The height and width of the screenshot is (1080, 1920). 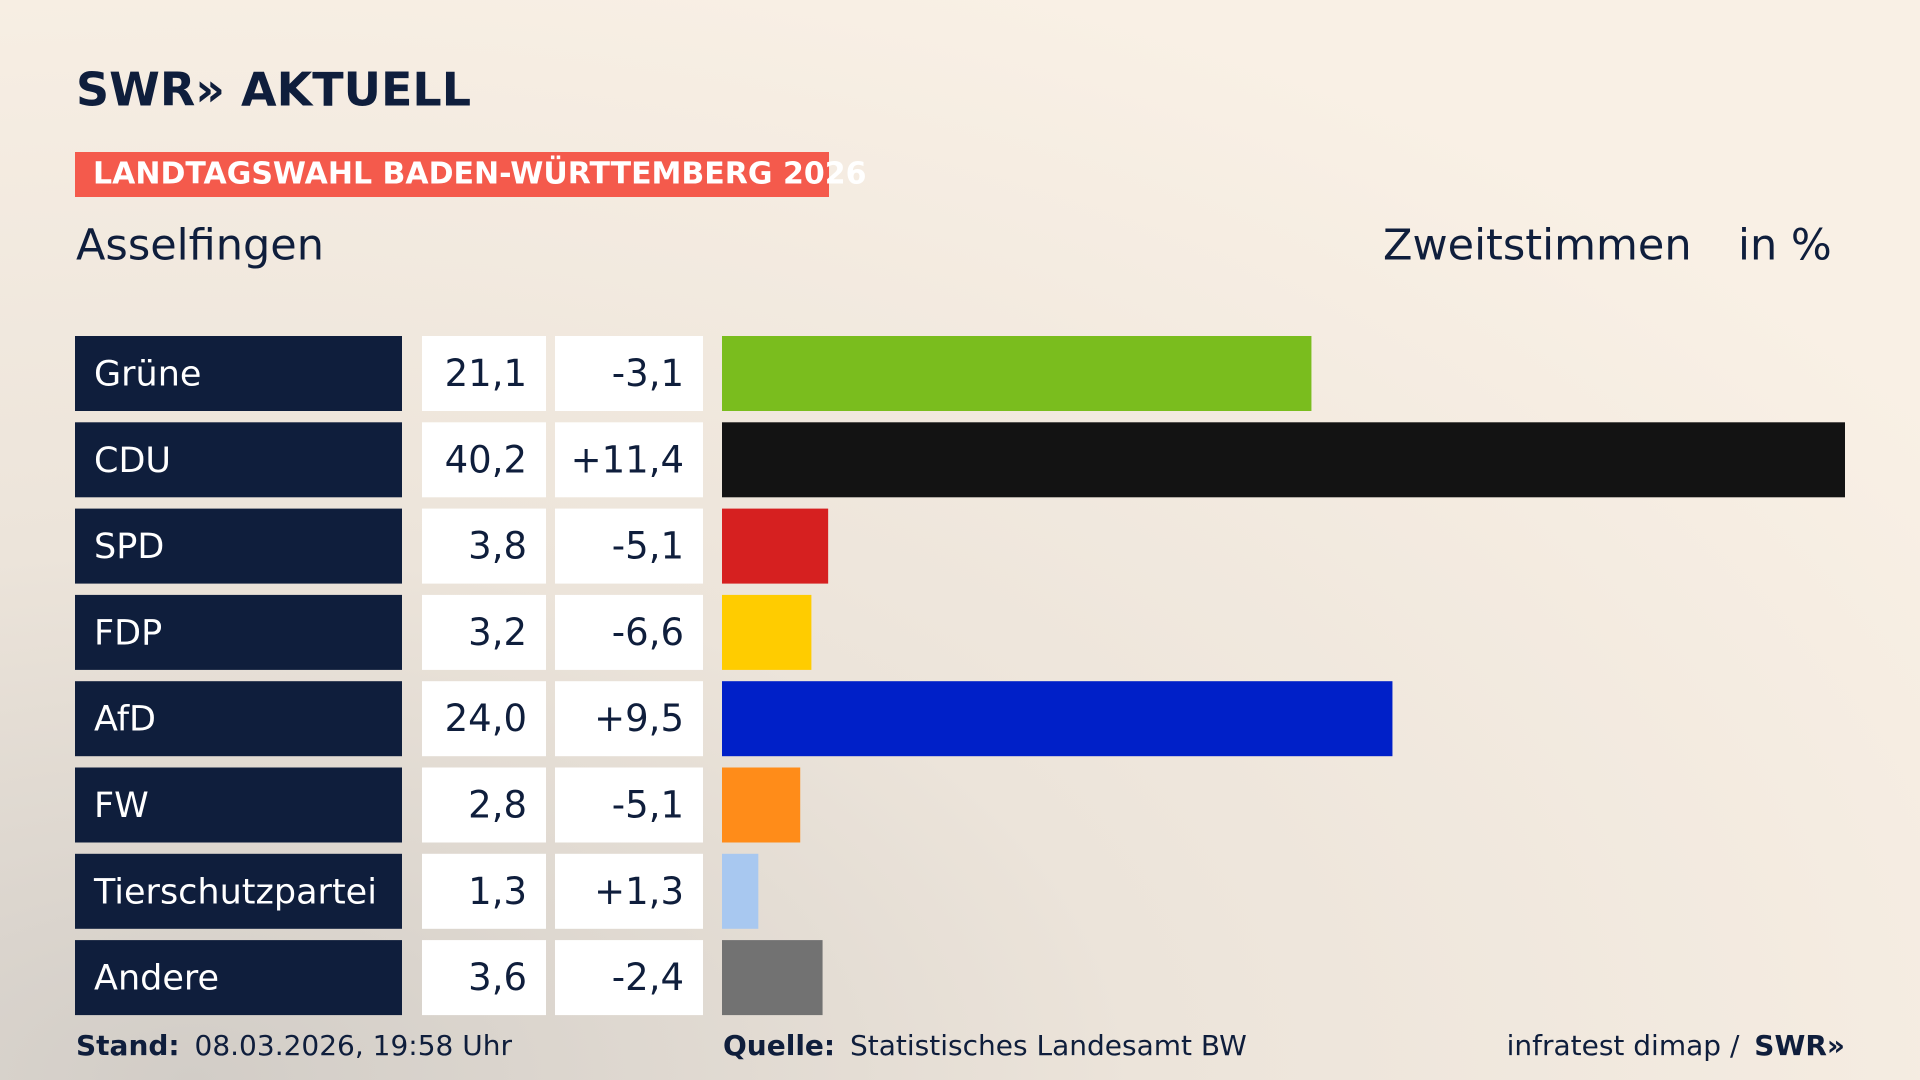 What do you see at coordinates (648, 977) in the screenshot?
I see `change-label: -2,4` at bounding box center [648, 977].